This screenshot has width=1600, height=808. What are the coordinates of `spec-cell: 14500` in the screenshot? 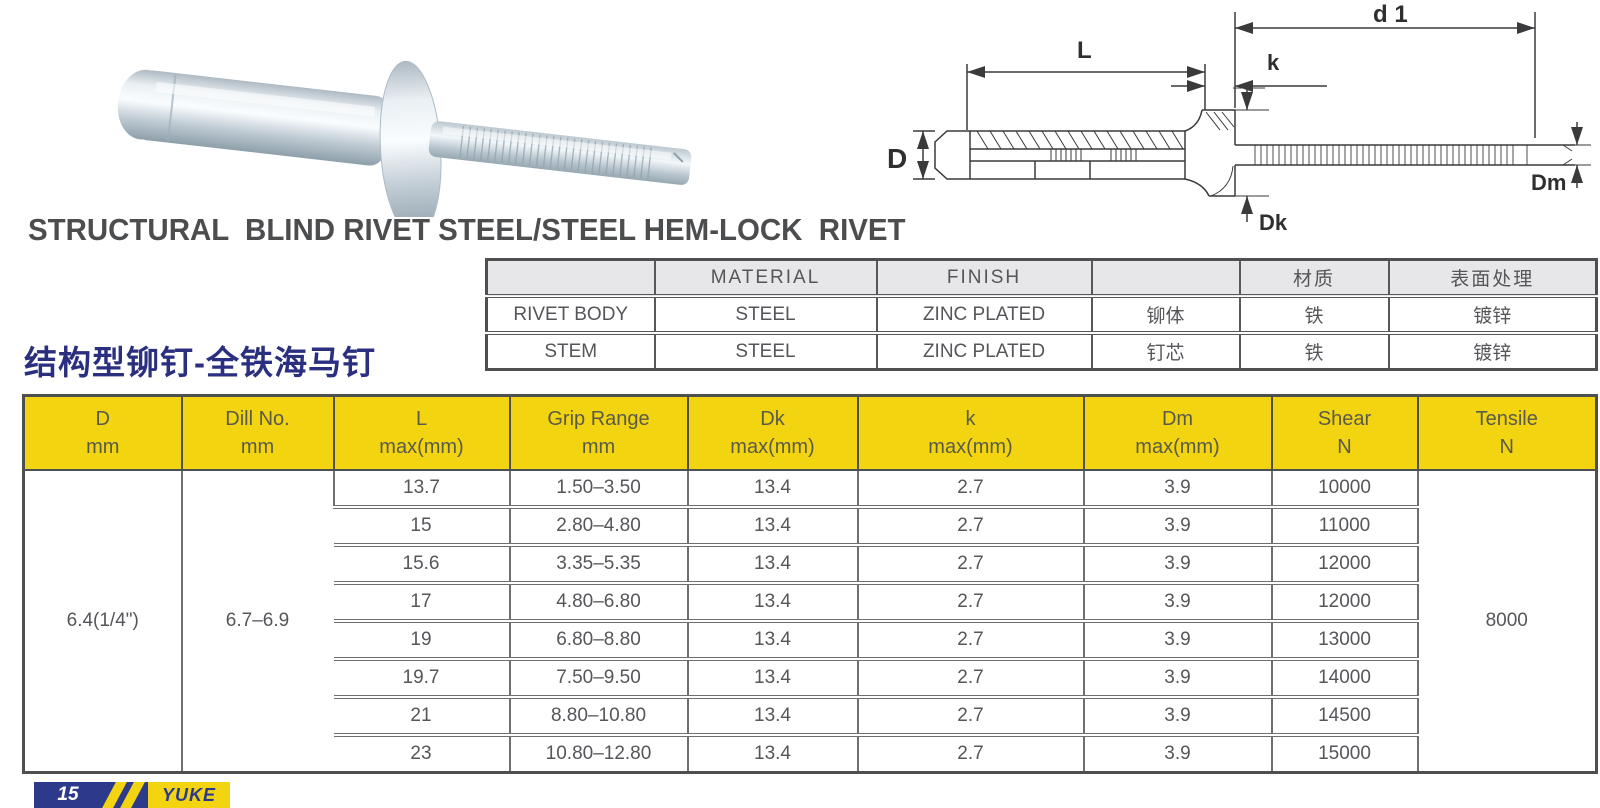 It's located at (1344, 715).